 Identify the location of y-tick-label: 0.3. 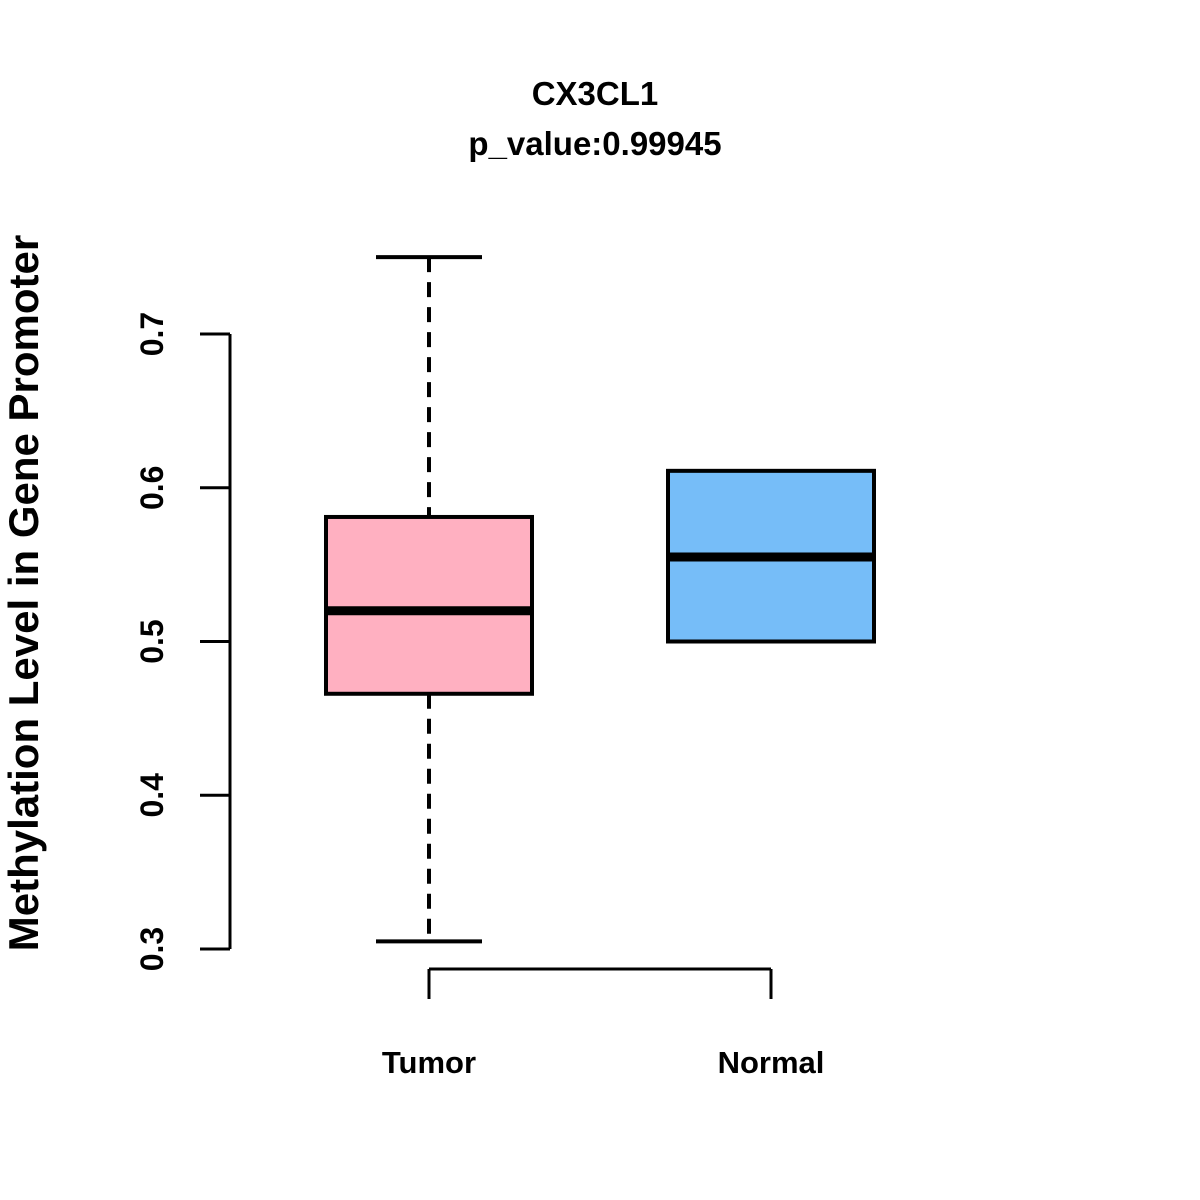
(152, 949).